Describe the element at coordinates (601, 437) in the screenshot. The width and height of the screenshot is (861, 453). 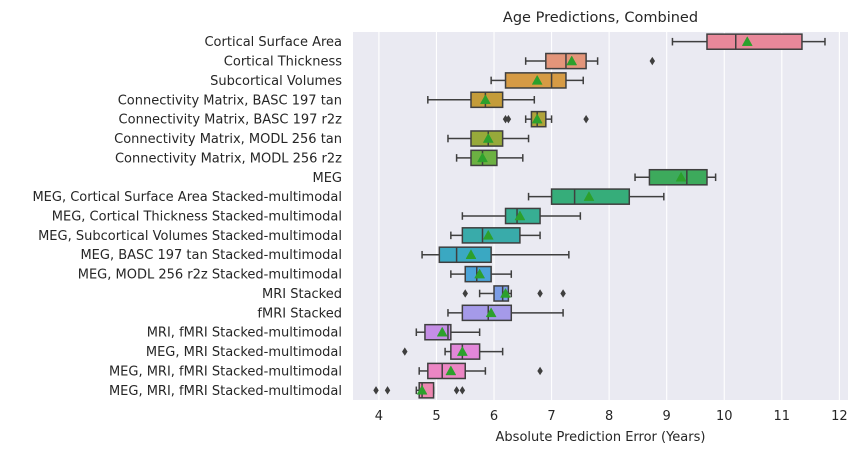
I see `x-axis-title: Absolute Prediction Error (Years)` at that location.